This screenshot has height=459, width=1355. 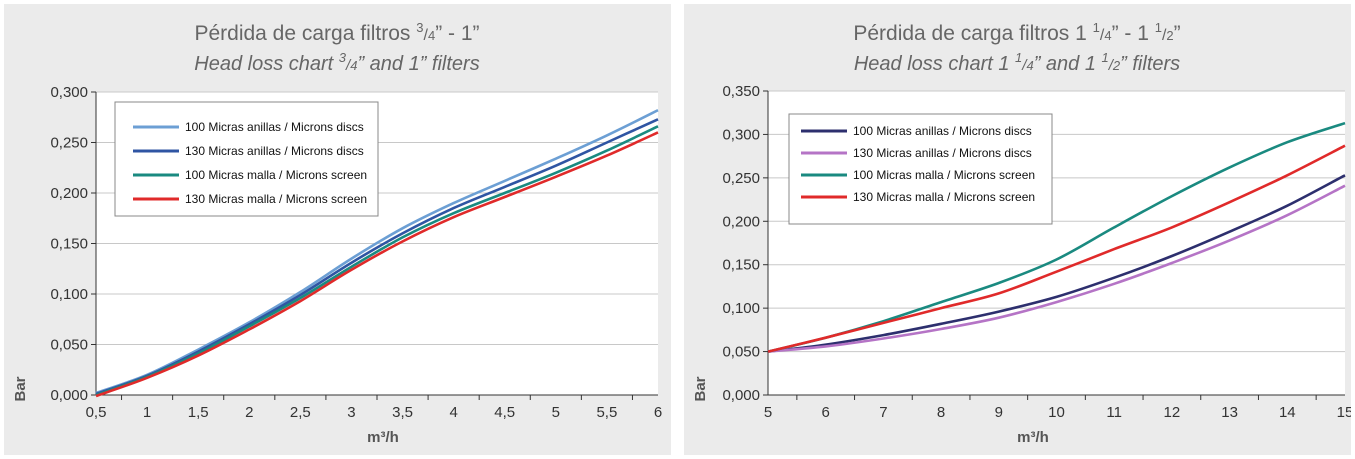 What do you see at coordinates (1172, 412) in the screenshot?
I see `x-tick-label: 12` at bounding box center [1172, 412].